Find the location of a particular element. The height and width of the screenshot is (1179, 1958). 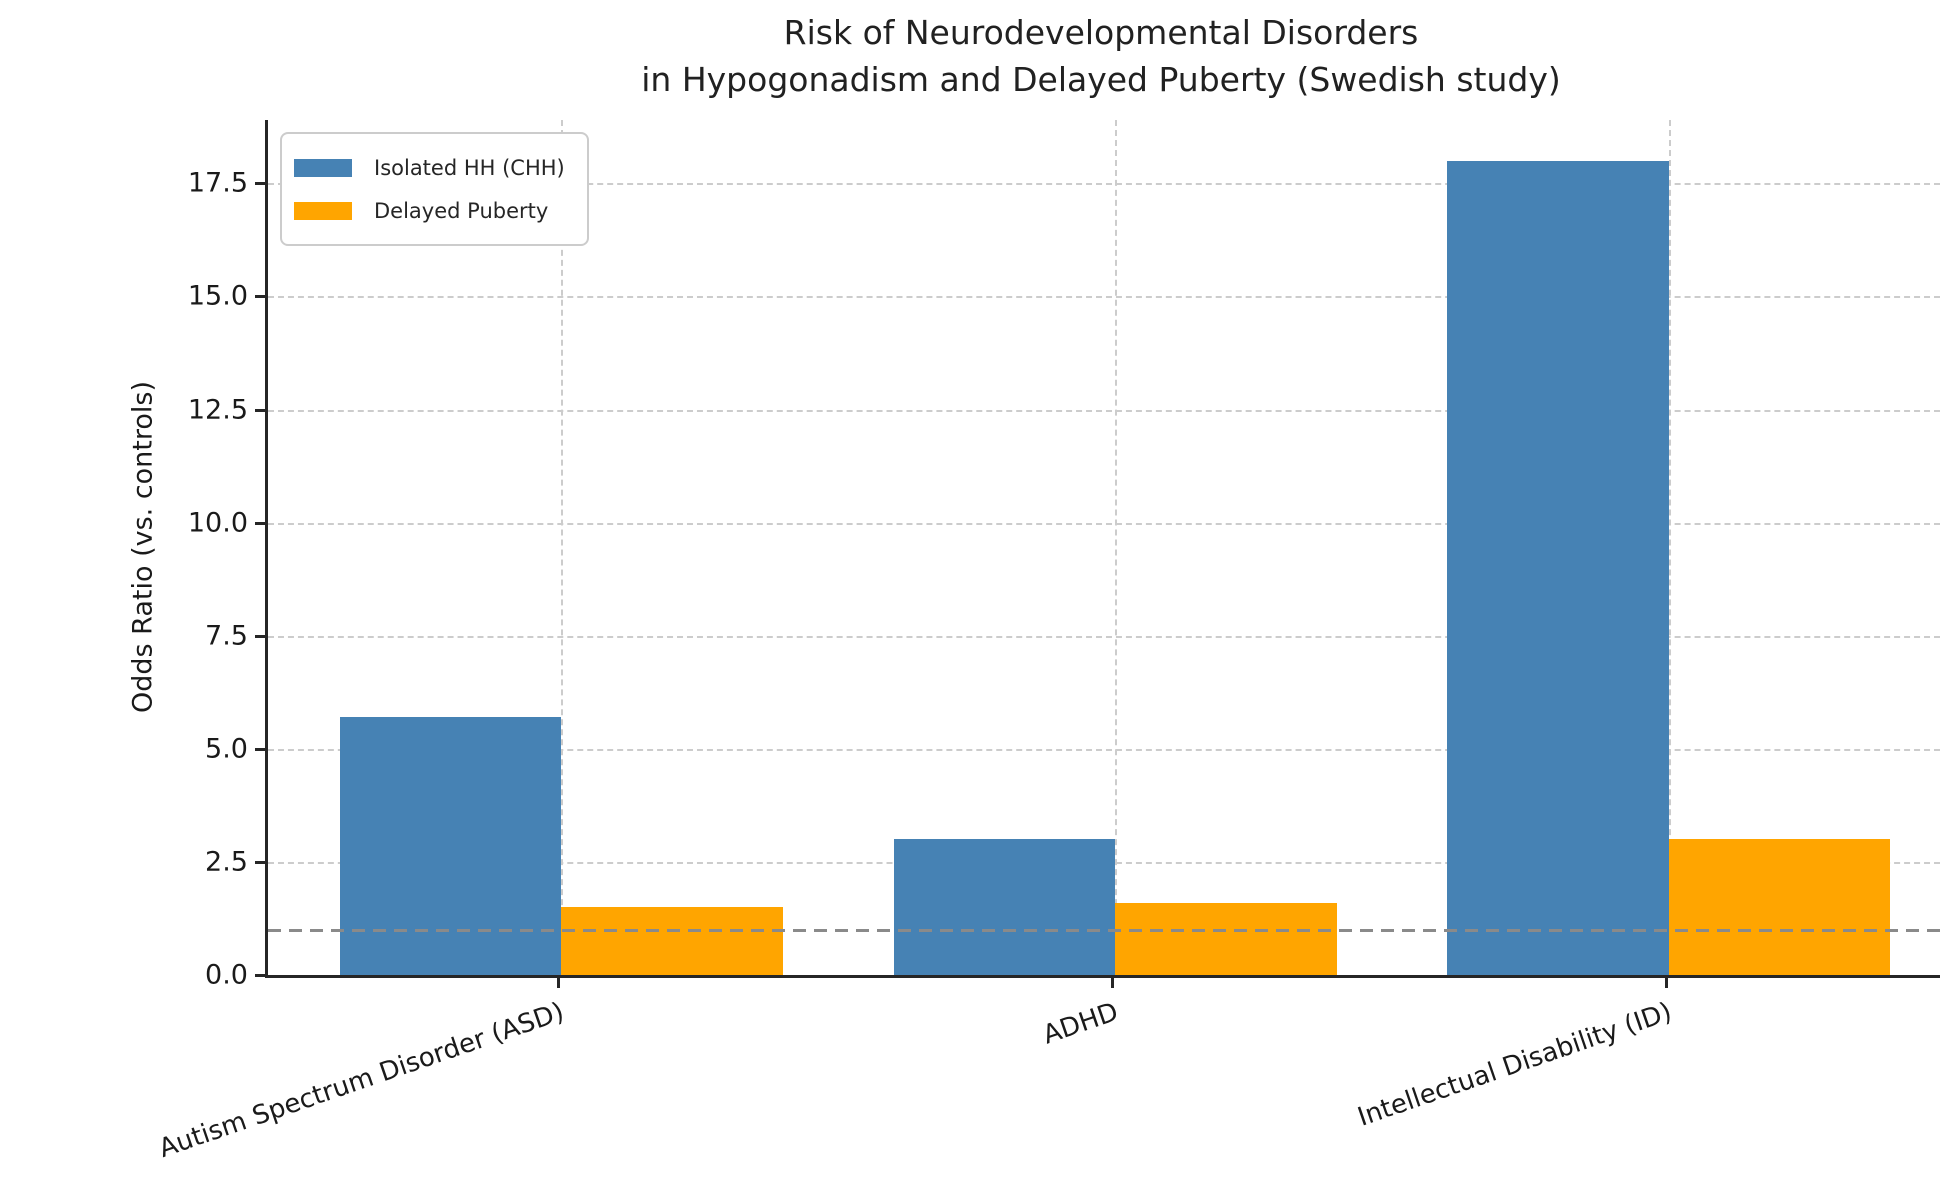

x-tick-label-2: Intellectual Disability (ID) is located at coordinates (1514, 1065).